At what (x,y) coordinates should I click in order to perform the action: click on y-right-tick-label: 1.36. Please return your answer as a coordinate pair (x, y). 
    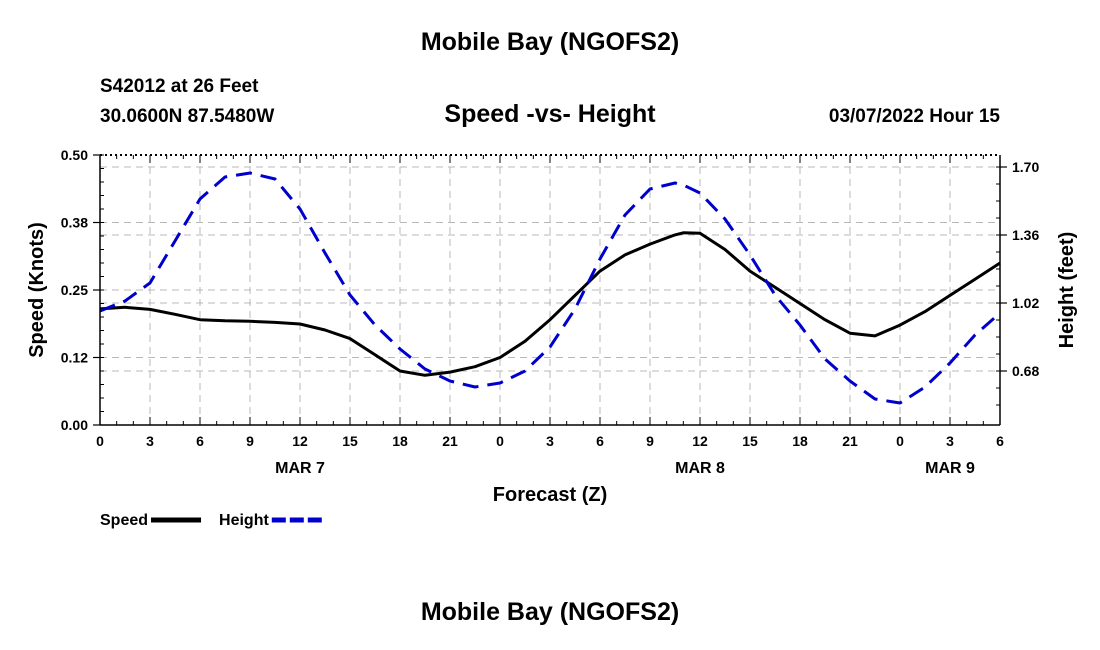
    Looking at the image, I should click on (1025, 235).